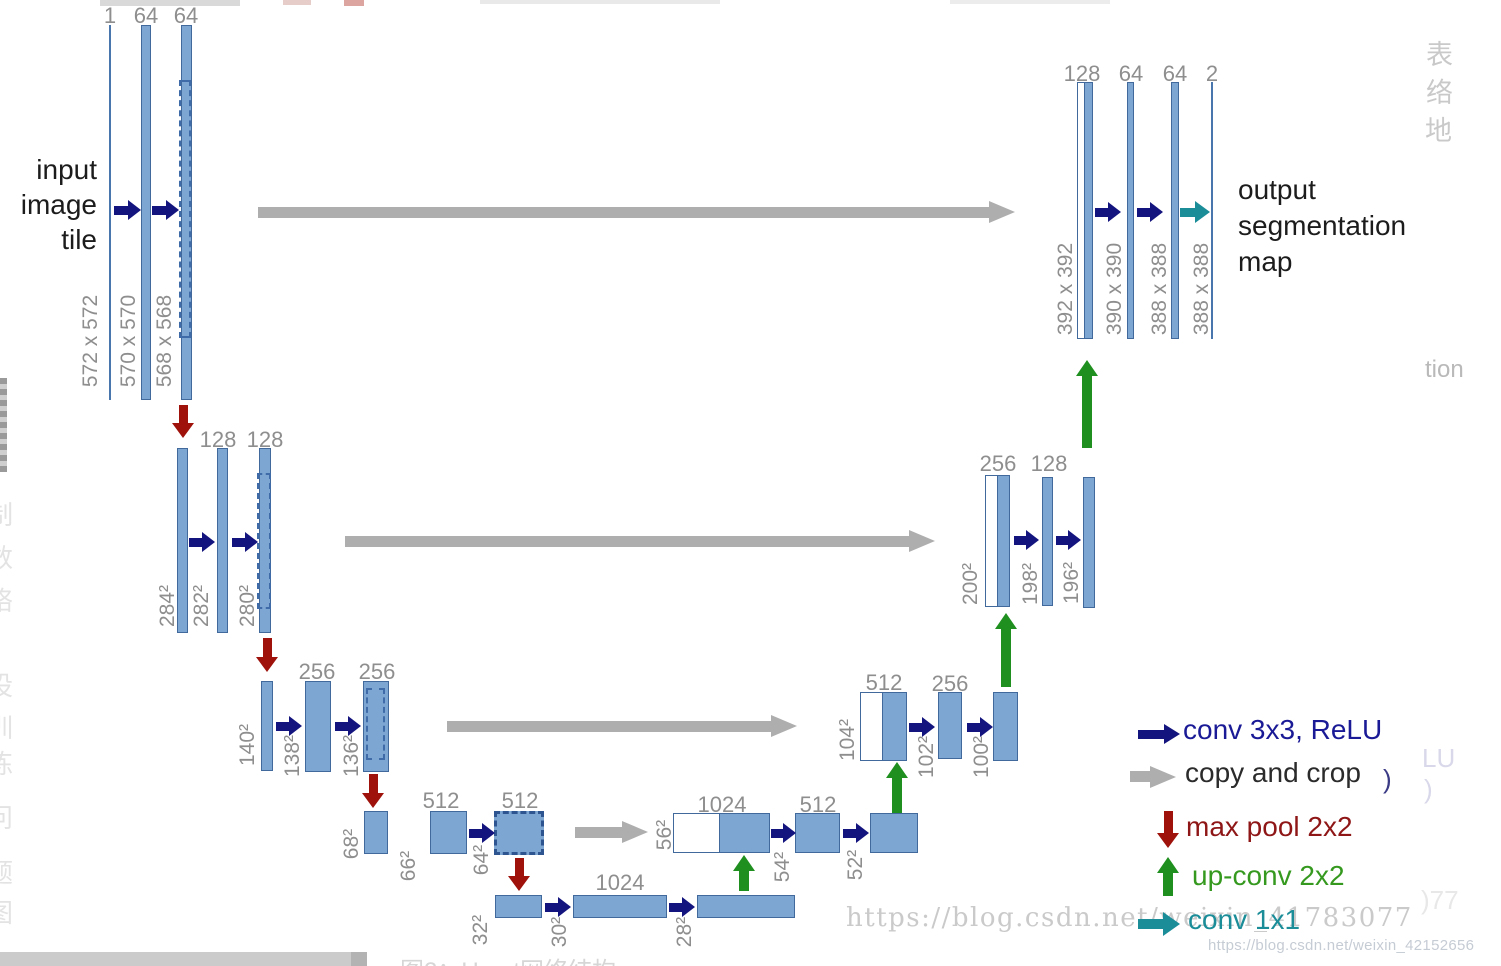 The width and height of the screenshot is (1501, 966). Describe the element at coordinates (1168, 829) in the screenshot. I see `legend-maxpool-arrow` at that location.